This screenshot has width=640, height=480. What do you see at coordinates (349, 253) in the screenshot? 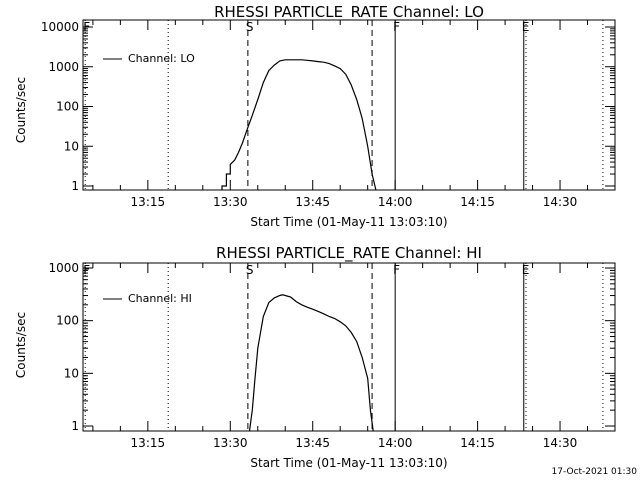
I see `chart-title: RHESSI PARTICLE_RATE Channel: HI` at bounding box center [349, 253].